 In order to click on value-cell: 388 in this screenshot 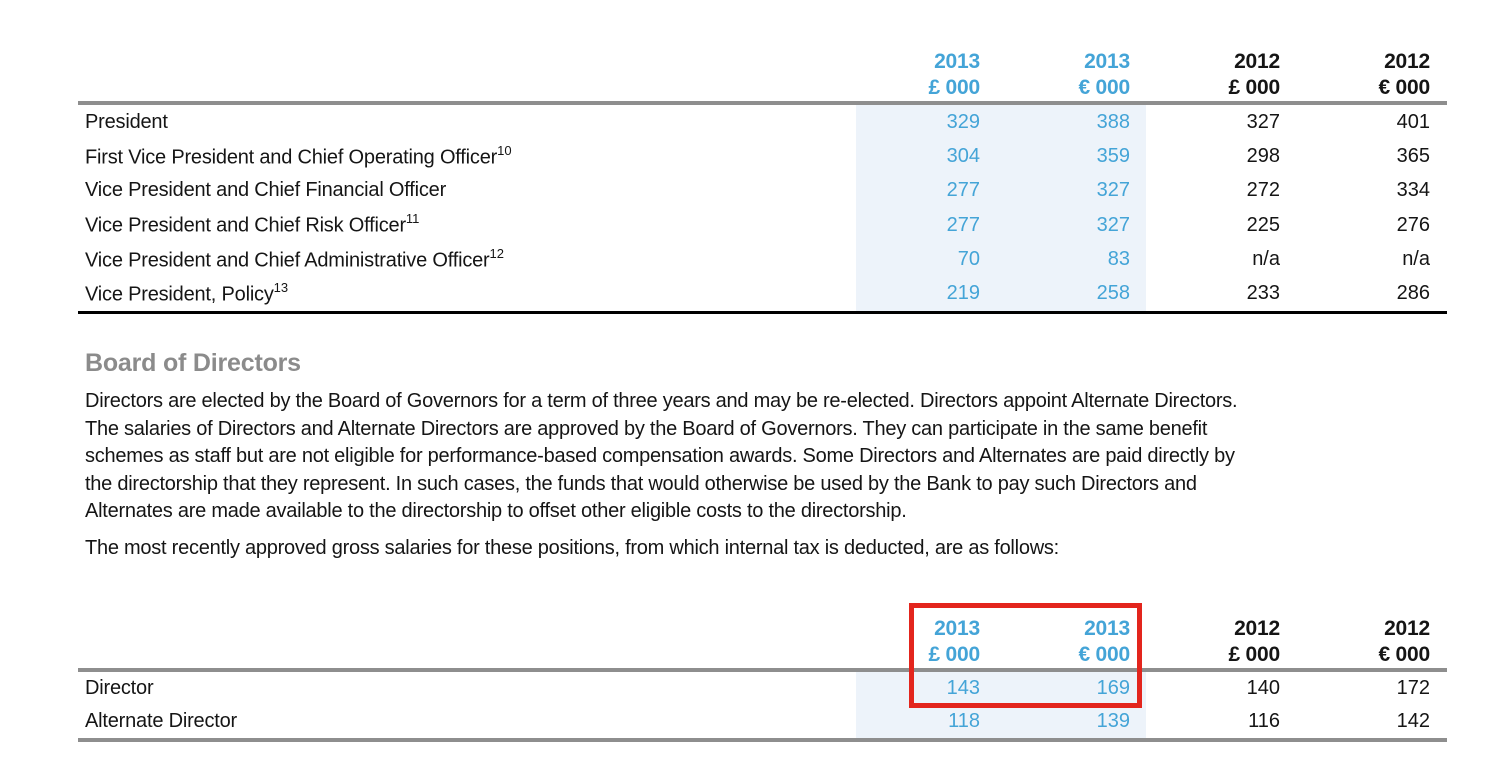, I will do `click(1113, 121)`.